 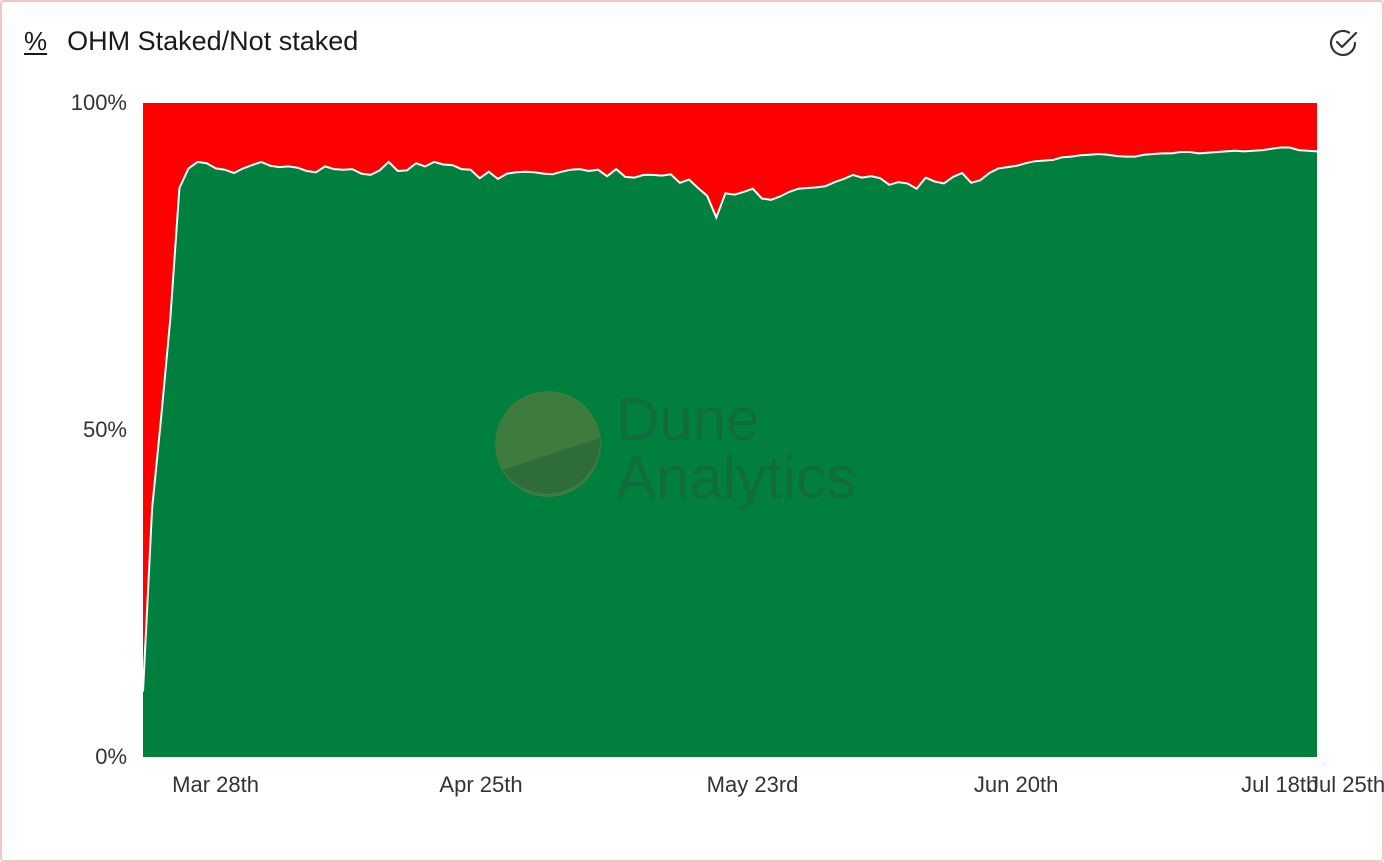 I want to click on watermark-line2: Analytics, so click(x=736, y=477).